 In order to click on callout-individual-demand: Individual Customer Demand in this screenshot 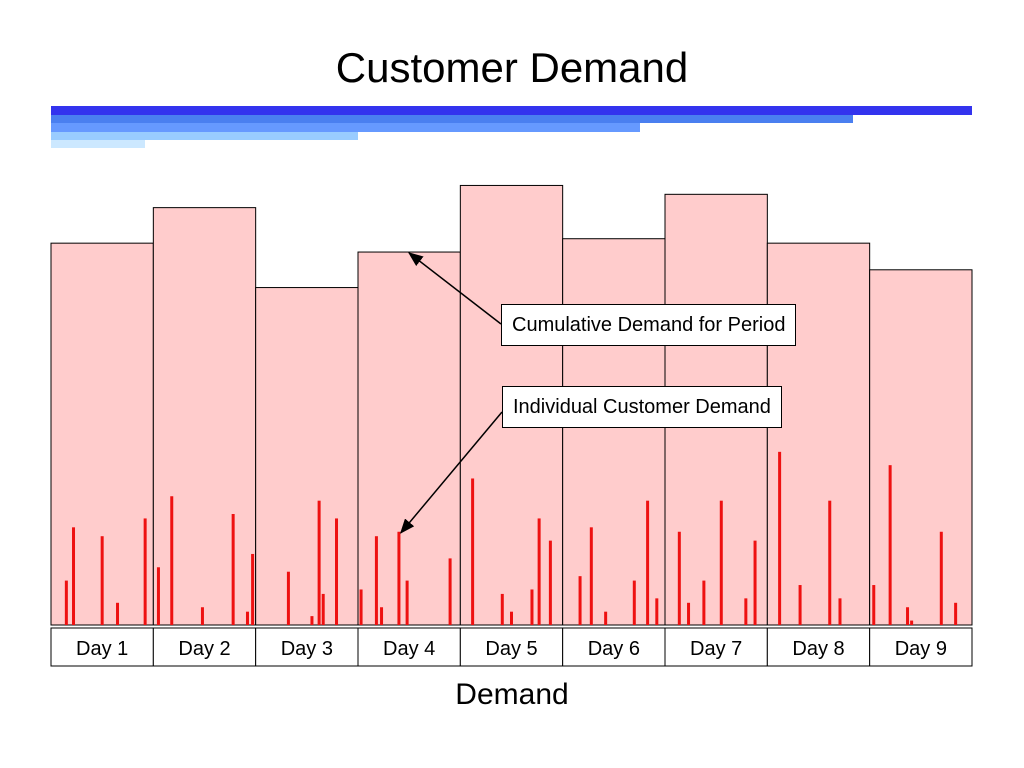, I will do `click(642, 407)`.